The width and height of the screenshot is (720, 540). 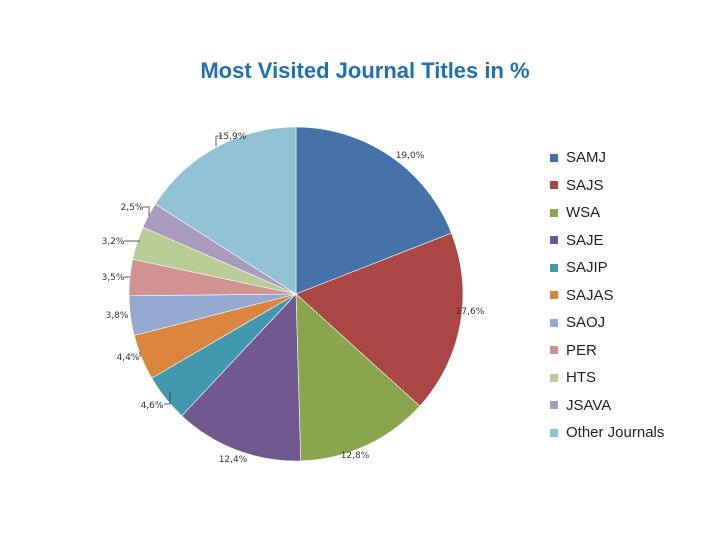 I want to click on legend-item-sajas: SAJAS, so click(x=607, y=296).